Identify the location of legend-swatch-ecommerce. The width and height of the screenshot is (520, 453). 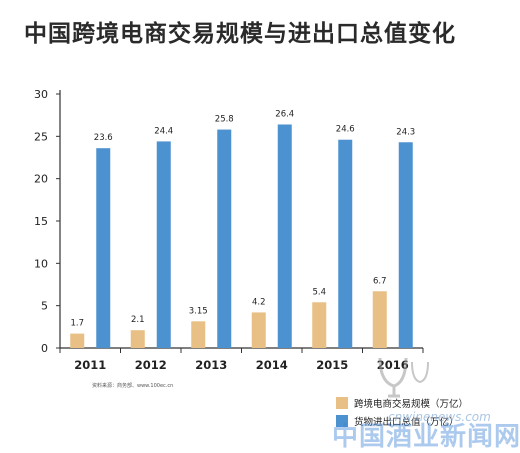
(342, 403).